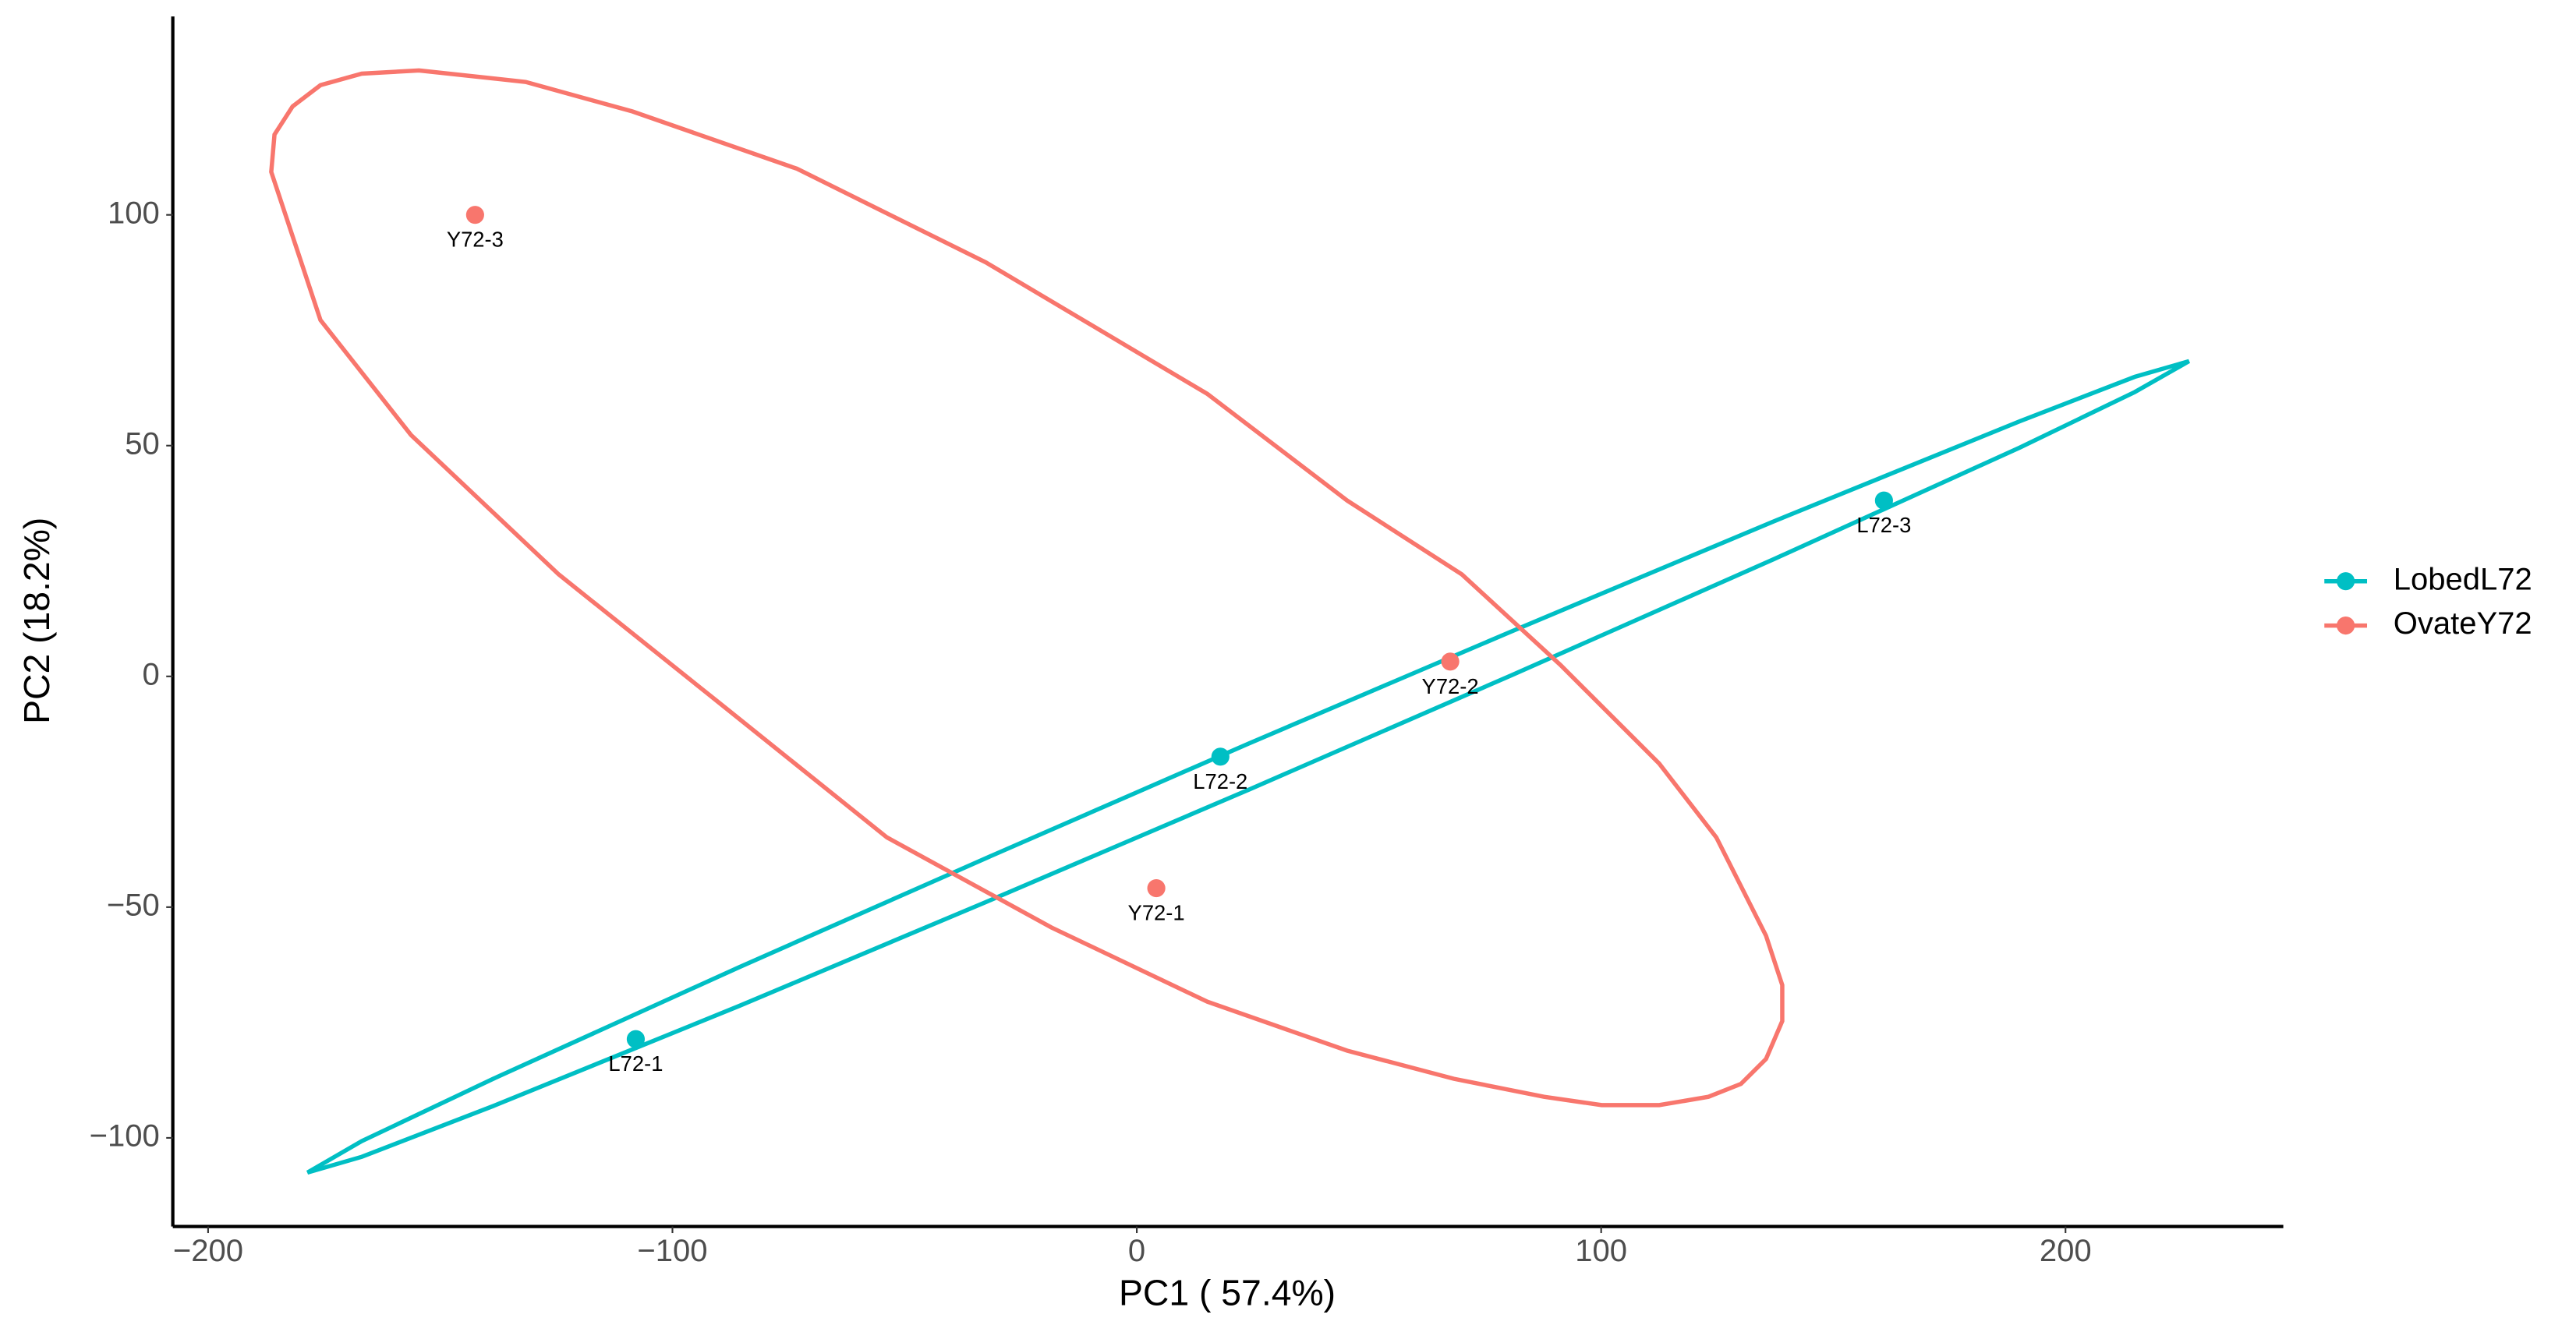 The image size is (2576, 1325). I want to click on y-tick-label: −100, so click(125, 1135).